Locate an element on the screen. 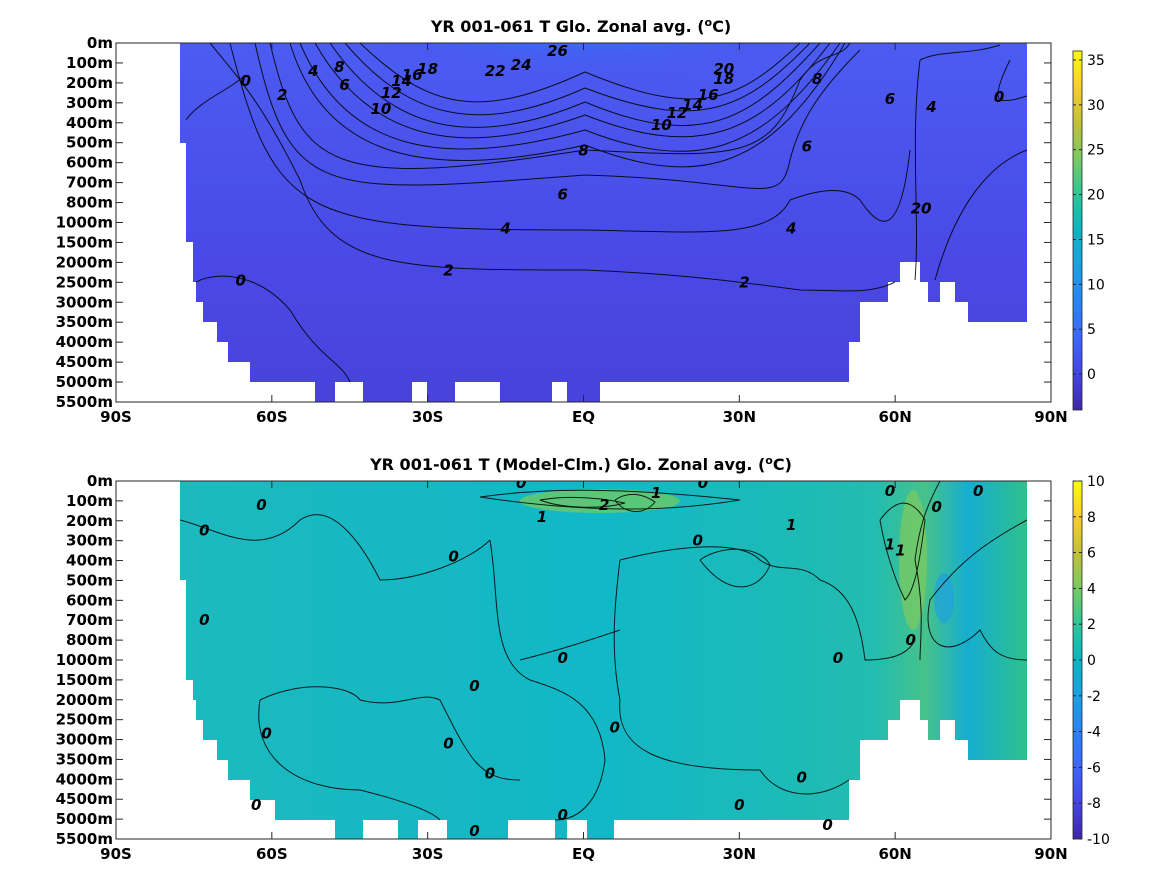 The image size is (1167, 875). contour-label: 8 is located at coordinates (583, 151).